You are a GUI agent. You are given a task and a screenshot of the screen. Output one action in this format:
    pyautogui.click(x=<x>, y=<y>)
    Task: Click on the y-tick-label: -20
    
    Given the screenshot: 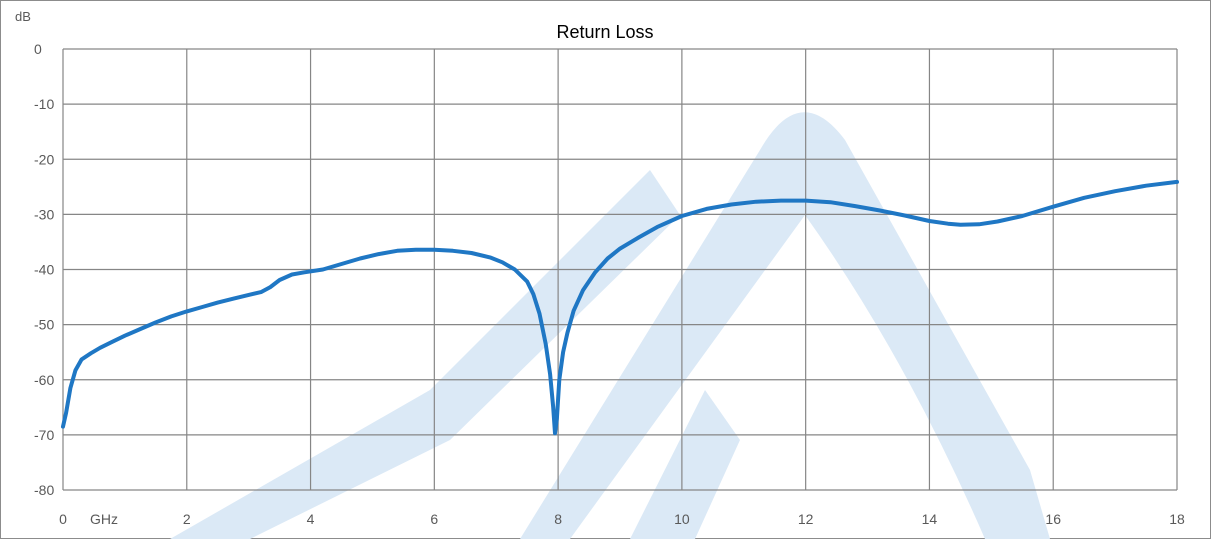 What is the action you would take?
    pyautogui.click(x=44, y=159)
    